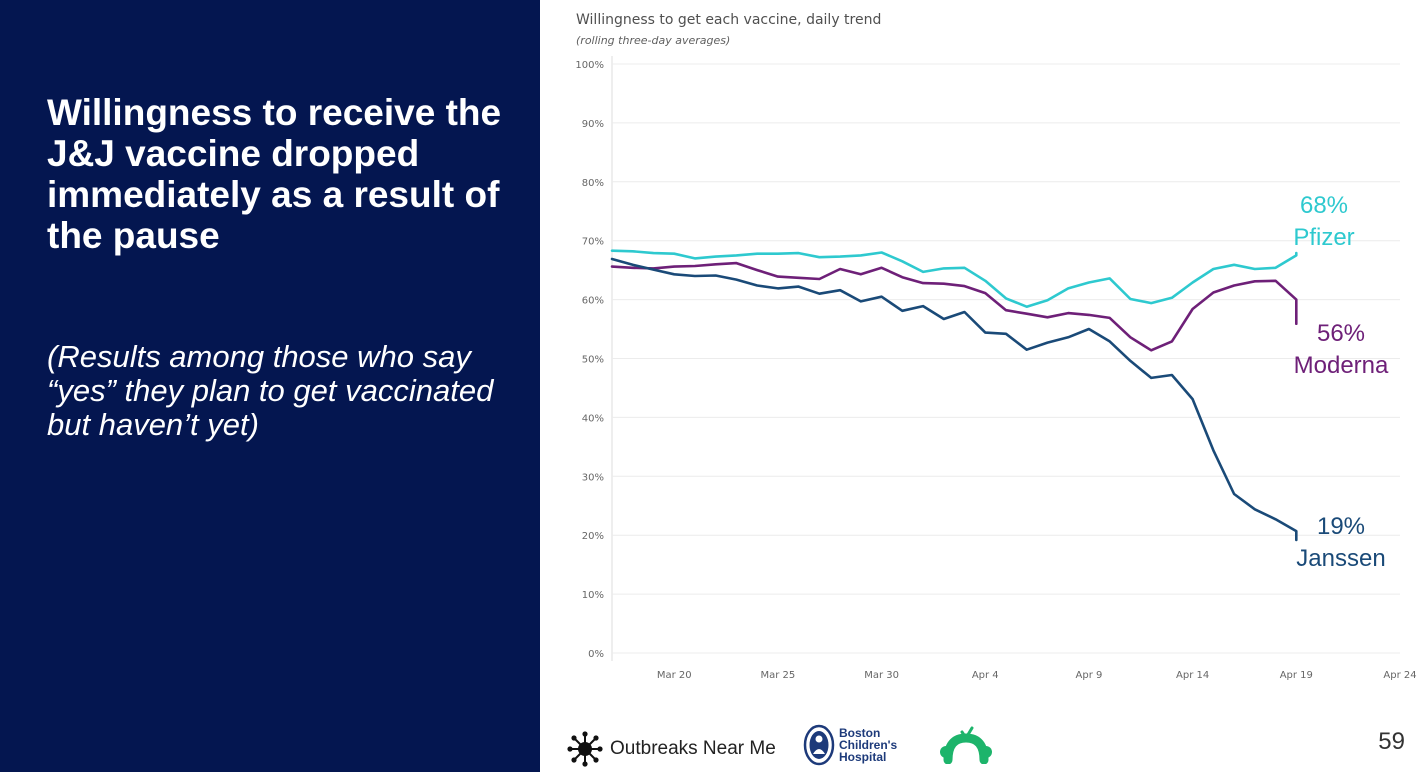 The width and height of the screenshot is (1420, 772). Describe the element at coordinates (593, 360) in the screenshot. I see `y-tick-label: 50%` at that location.